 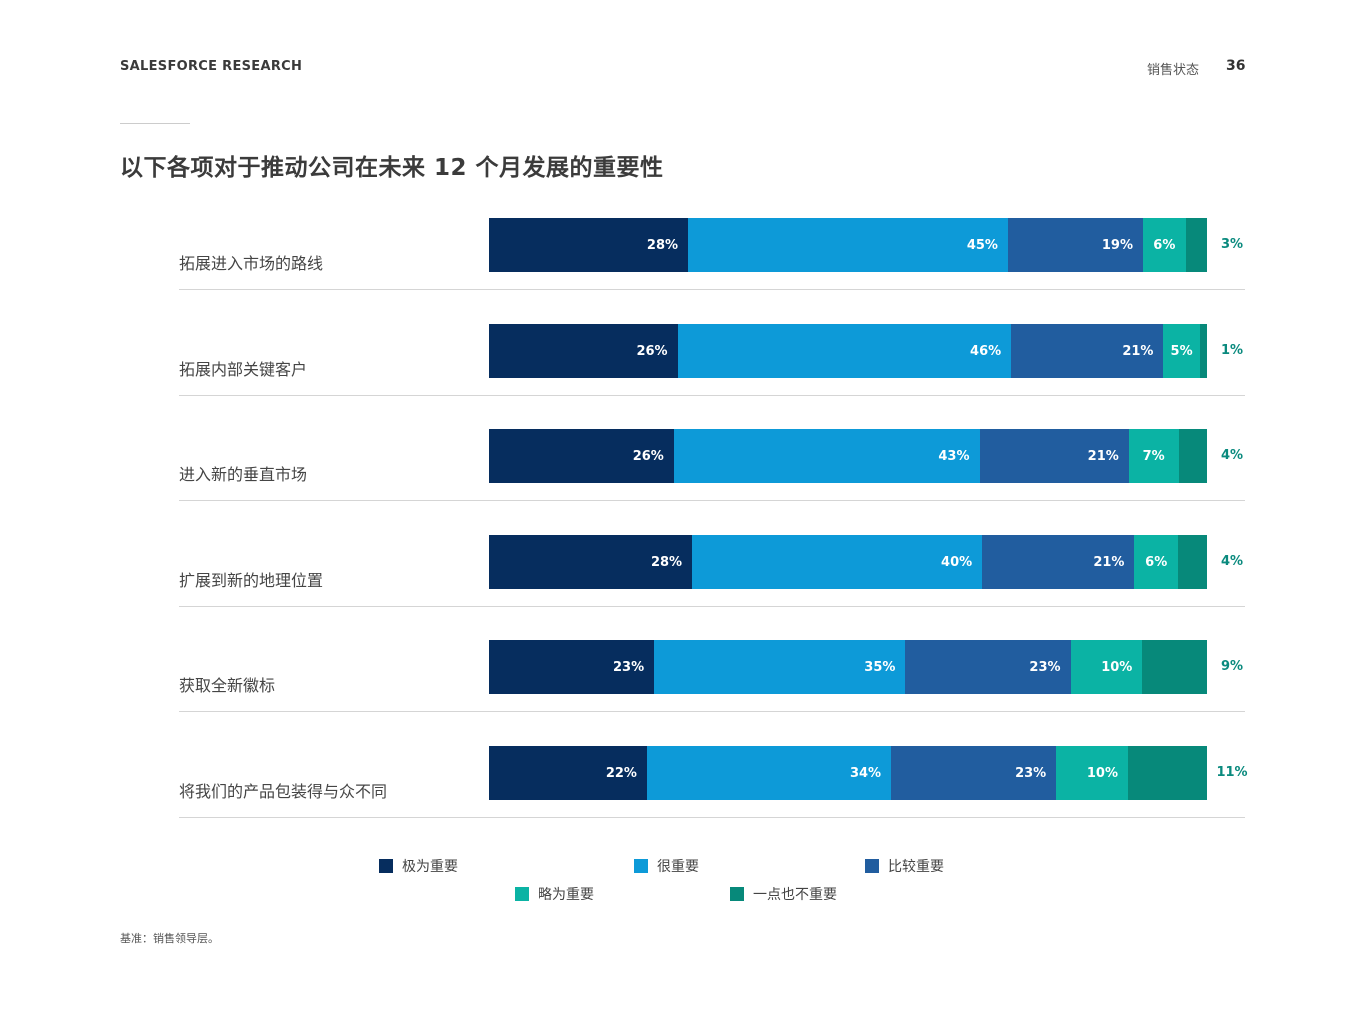 What do you see at coordinates (1232, 772) in the screenshot?
I see `data-label-not-important: 11%` at bounding box center [1232, 772].